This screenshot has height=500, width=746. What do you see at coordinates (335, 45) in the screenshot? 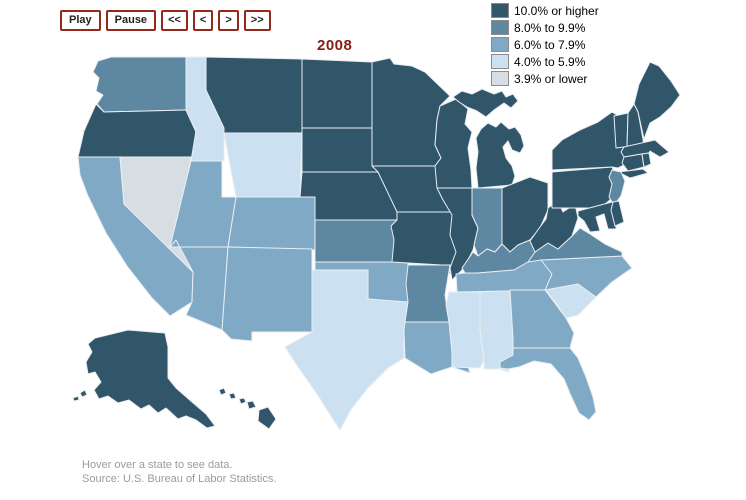
I see `year-title: 2008` at bounding box center [335, 45].